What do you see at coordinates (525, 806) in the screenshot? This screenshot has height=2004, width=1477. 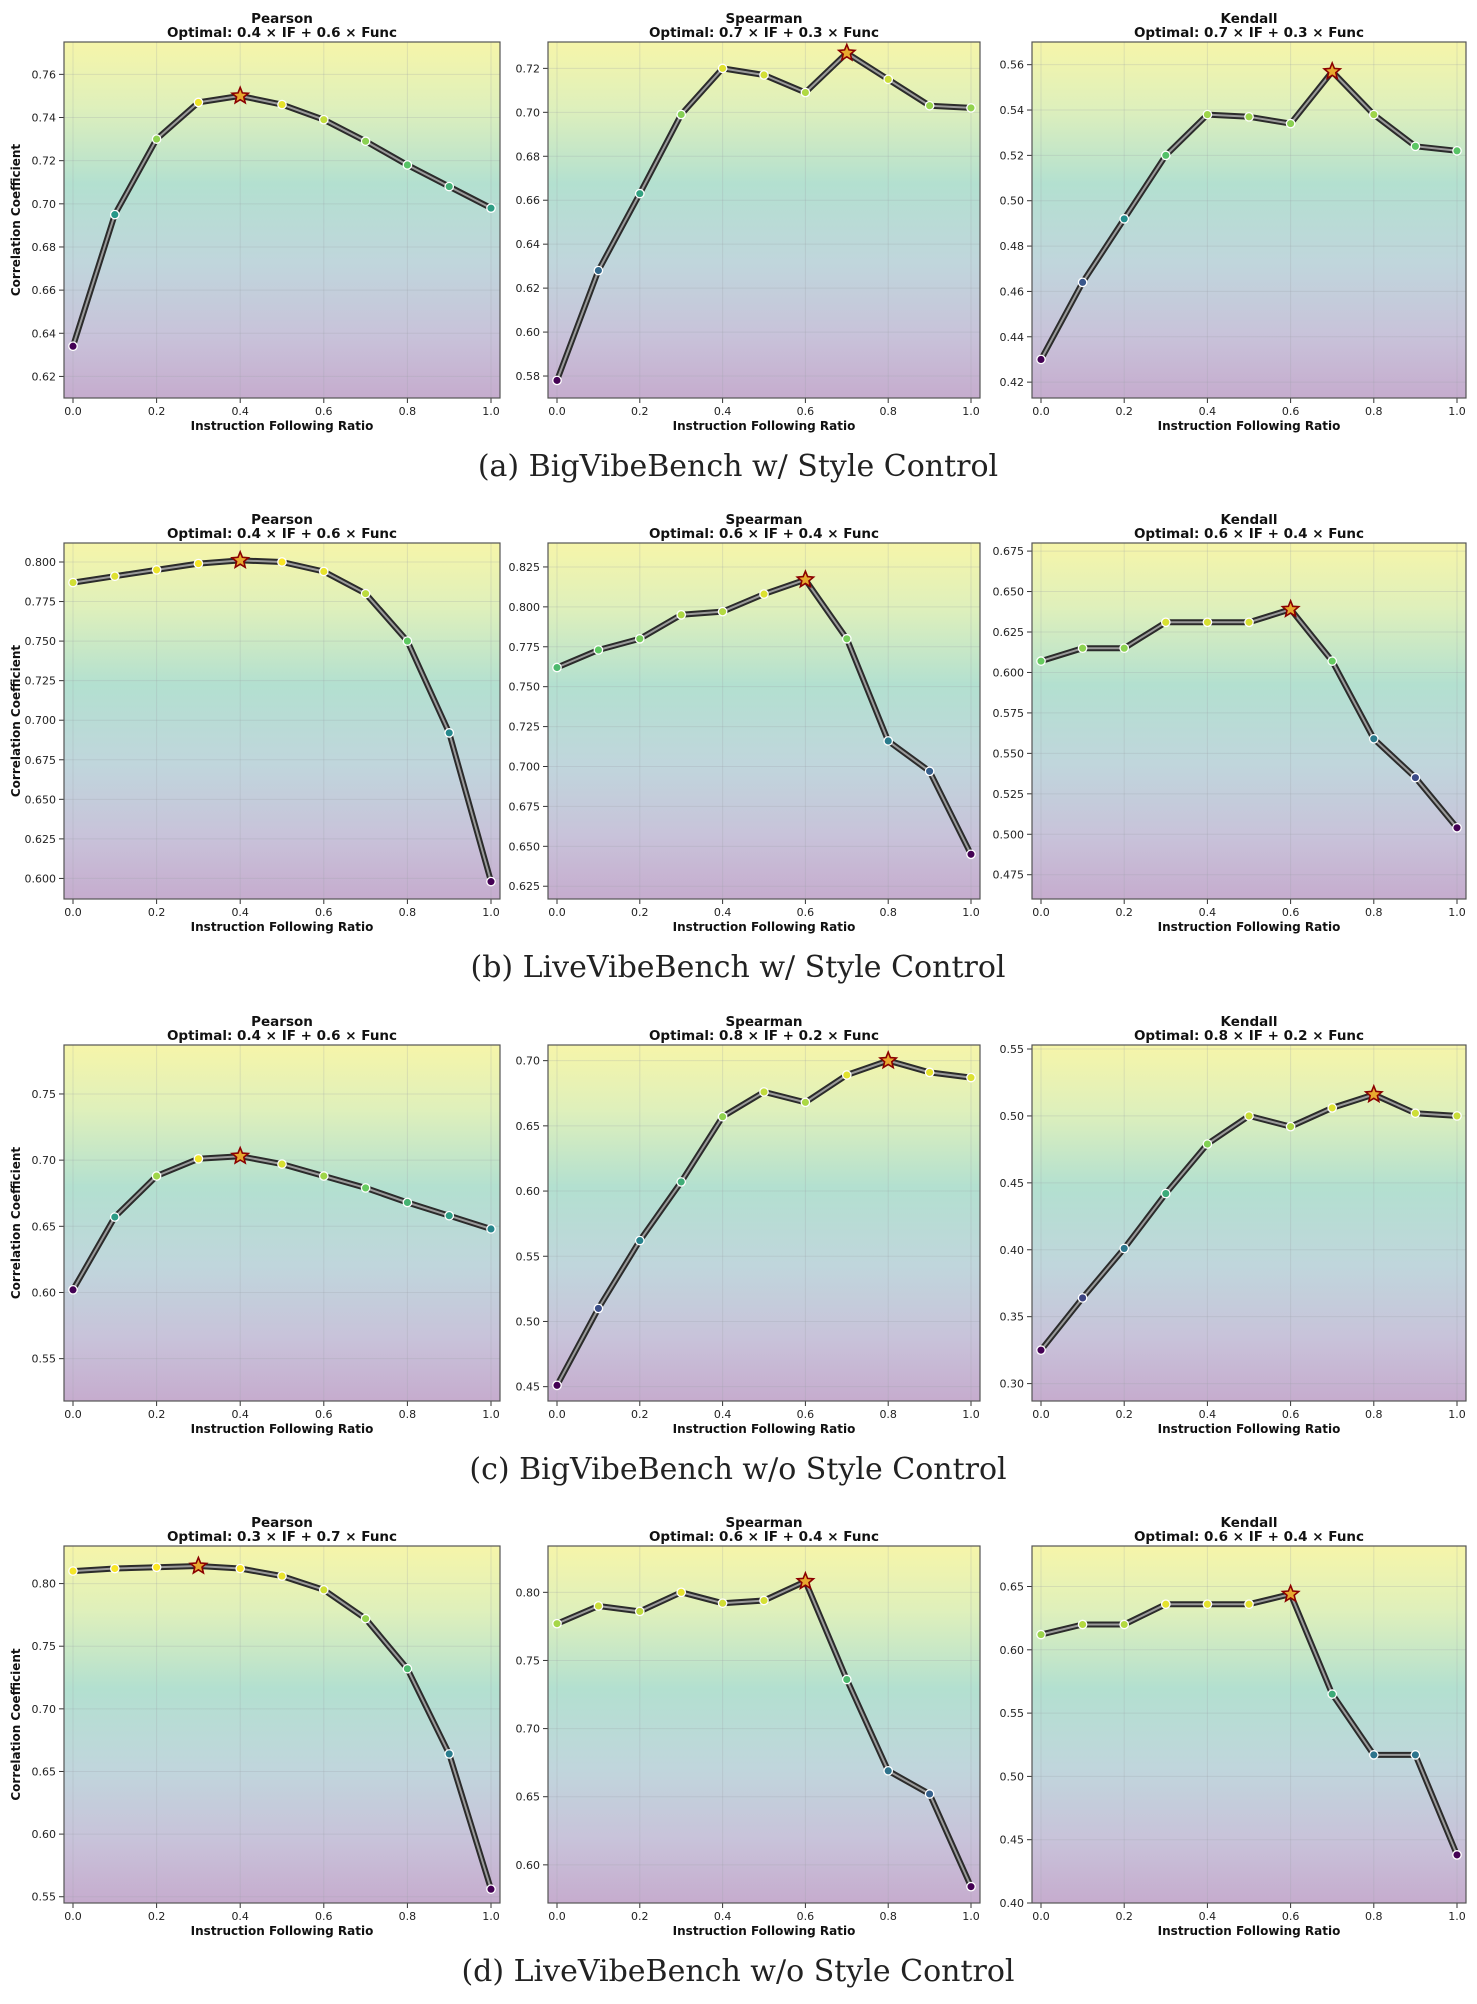 I see `y-tick-label: 0.675` at bounding box center [525, 806].